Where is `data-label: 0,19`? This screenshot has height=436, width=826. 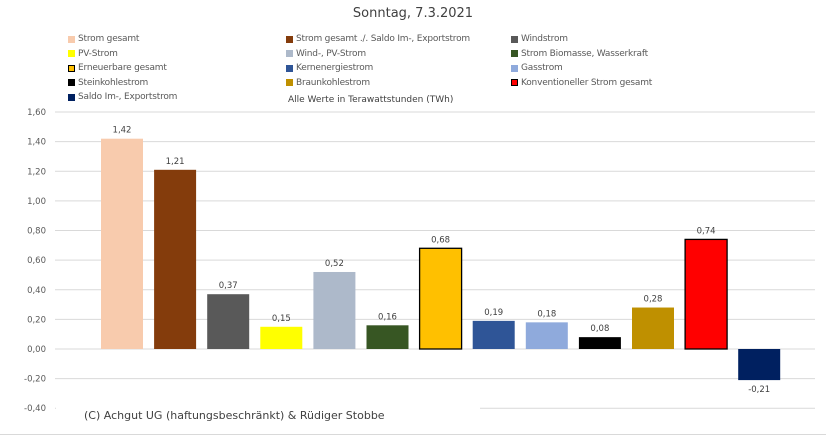 data-label: 0,19 is located at coordinates (493, 313).